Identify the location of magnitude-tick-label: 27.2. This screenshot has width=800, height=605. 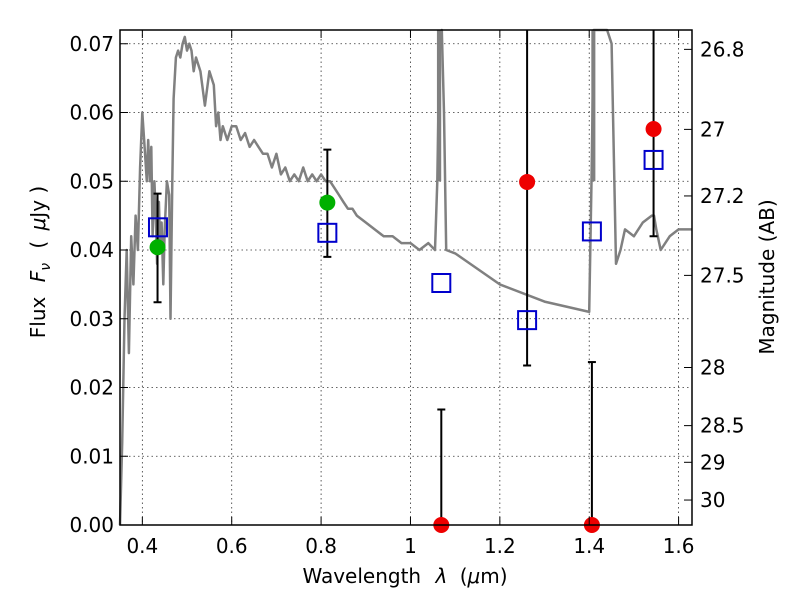
(722, 196).